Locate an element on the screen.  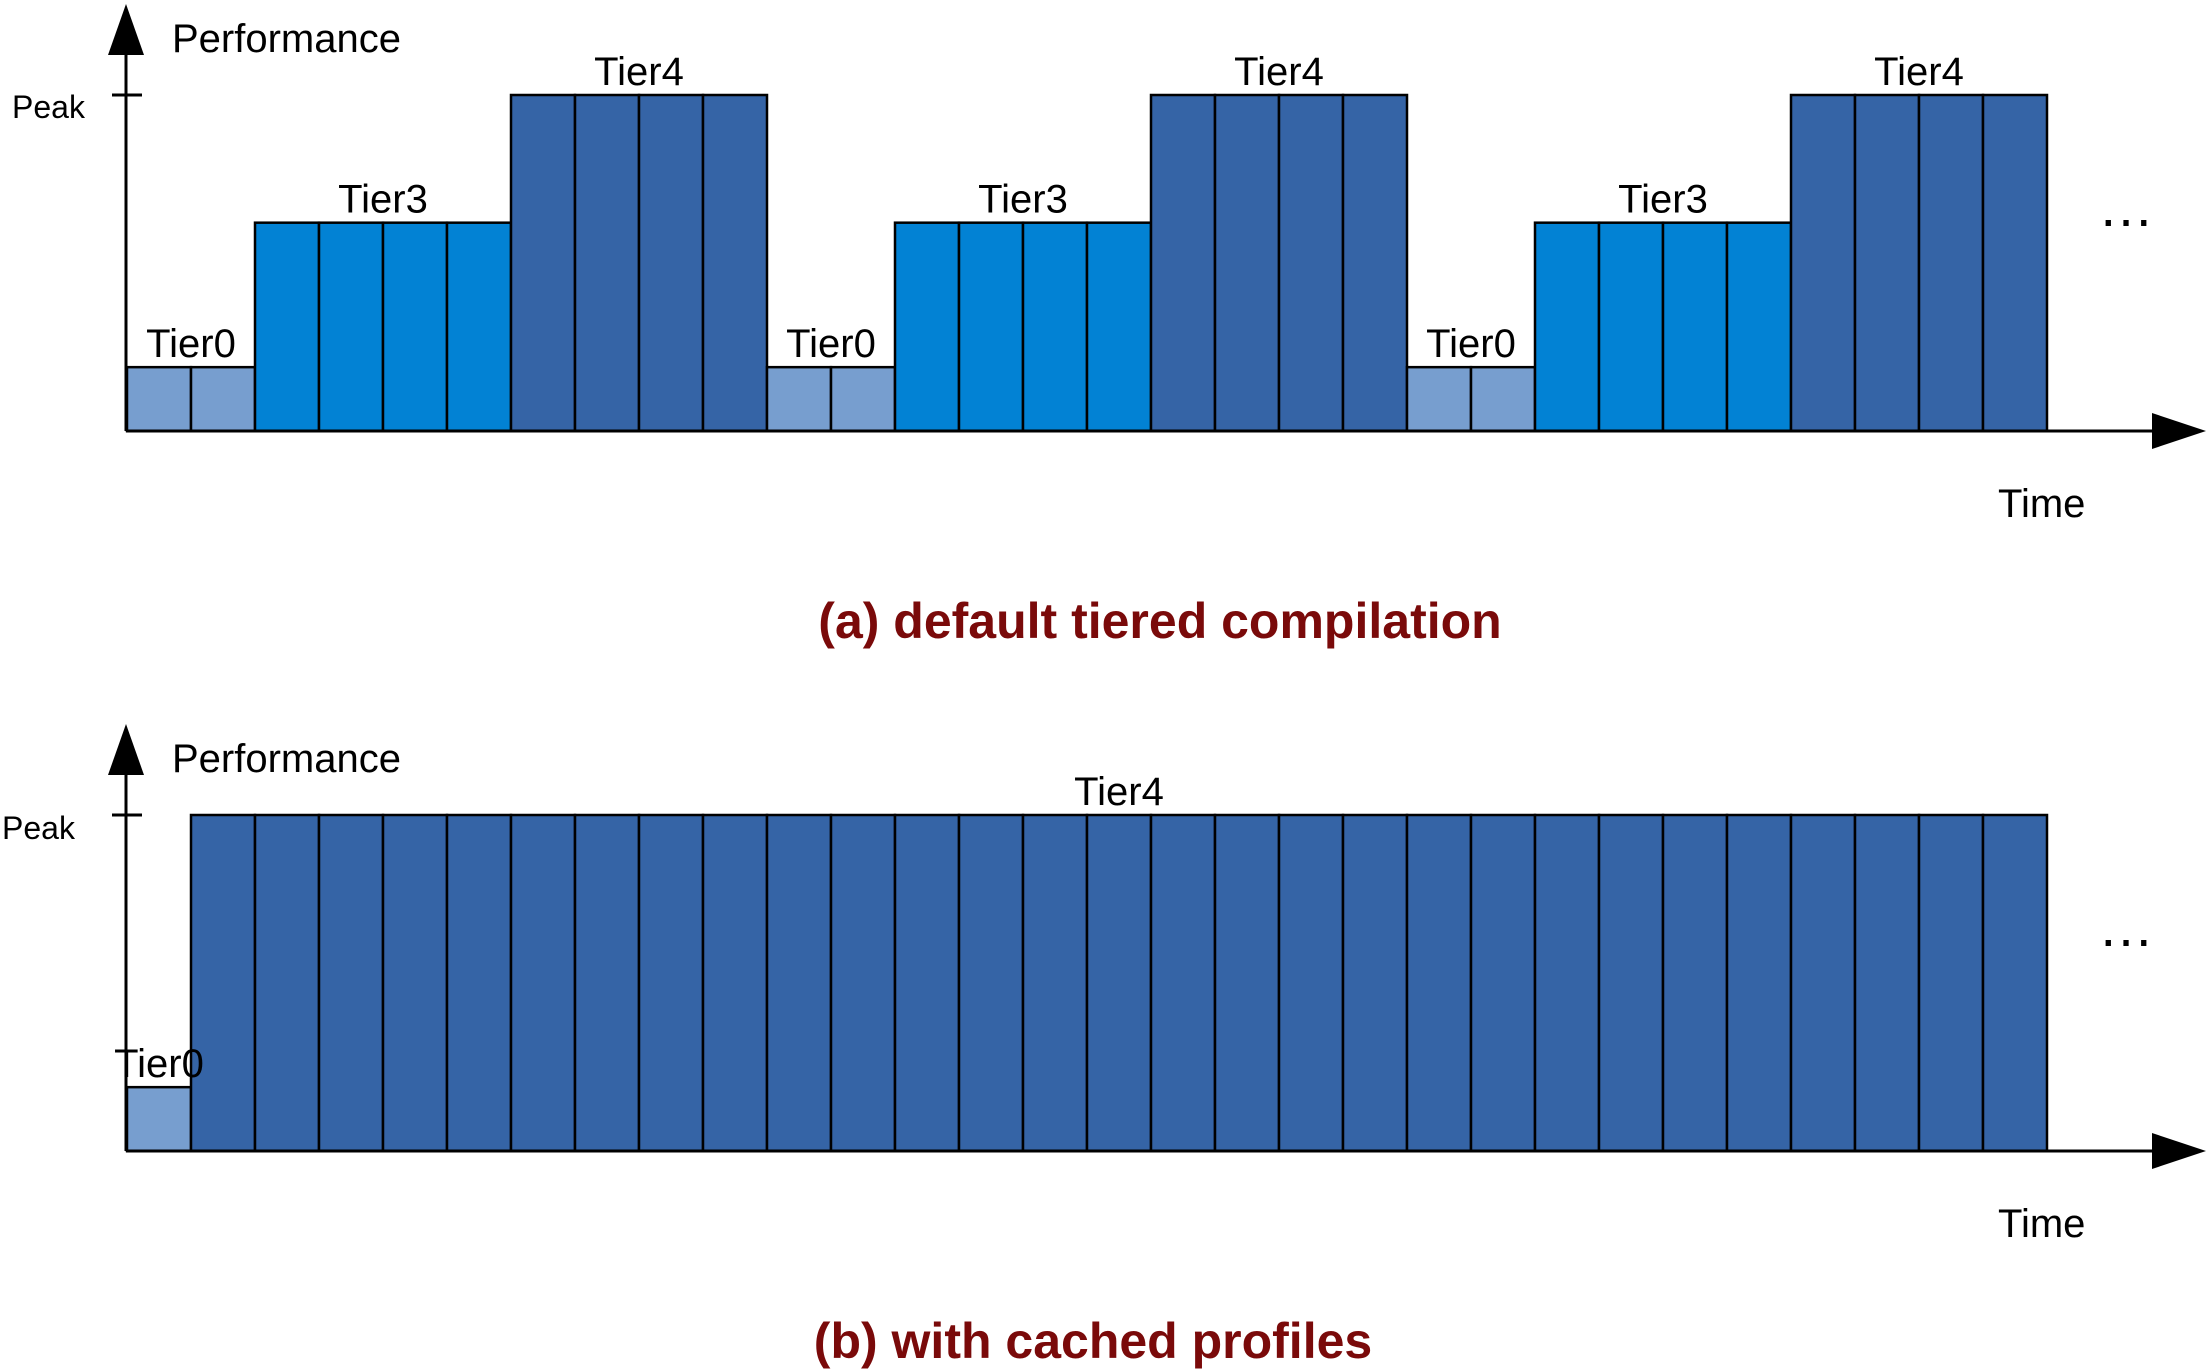
panel-b-tier0-label: Tier0 is located at coordinates (159, 1064).